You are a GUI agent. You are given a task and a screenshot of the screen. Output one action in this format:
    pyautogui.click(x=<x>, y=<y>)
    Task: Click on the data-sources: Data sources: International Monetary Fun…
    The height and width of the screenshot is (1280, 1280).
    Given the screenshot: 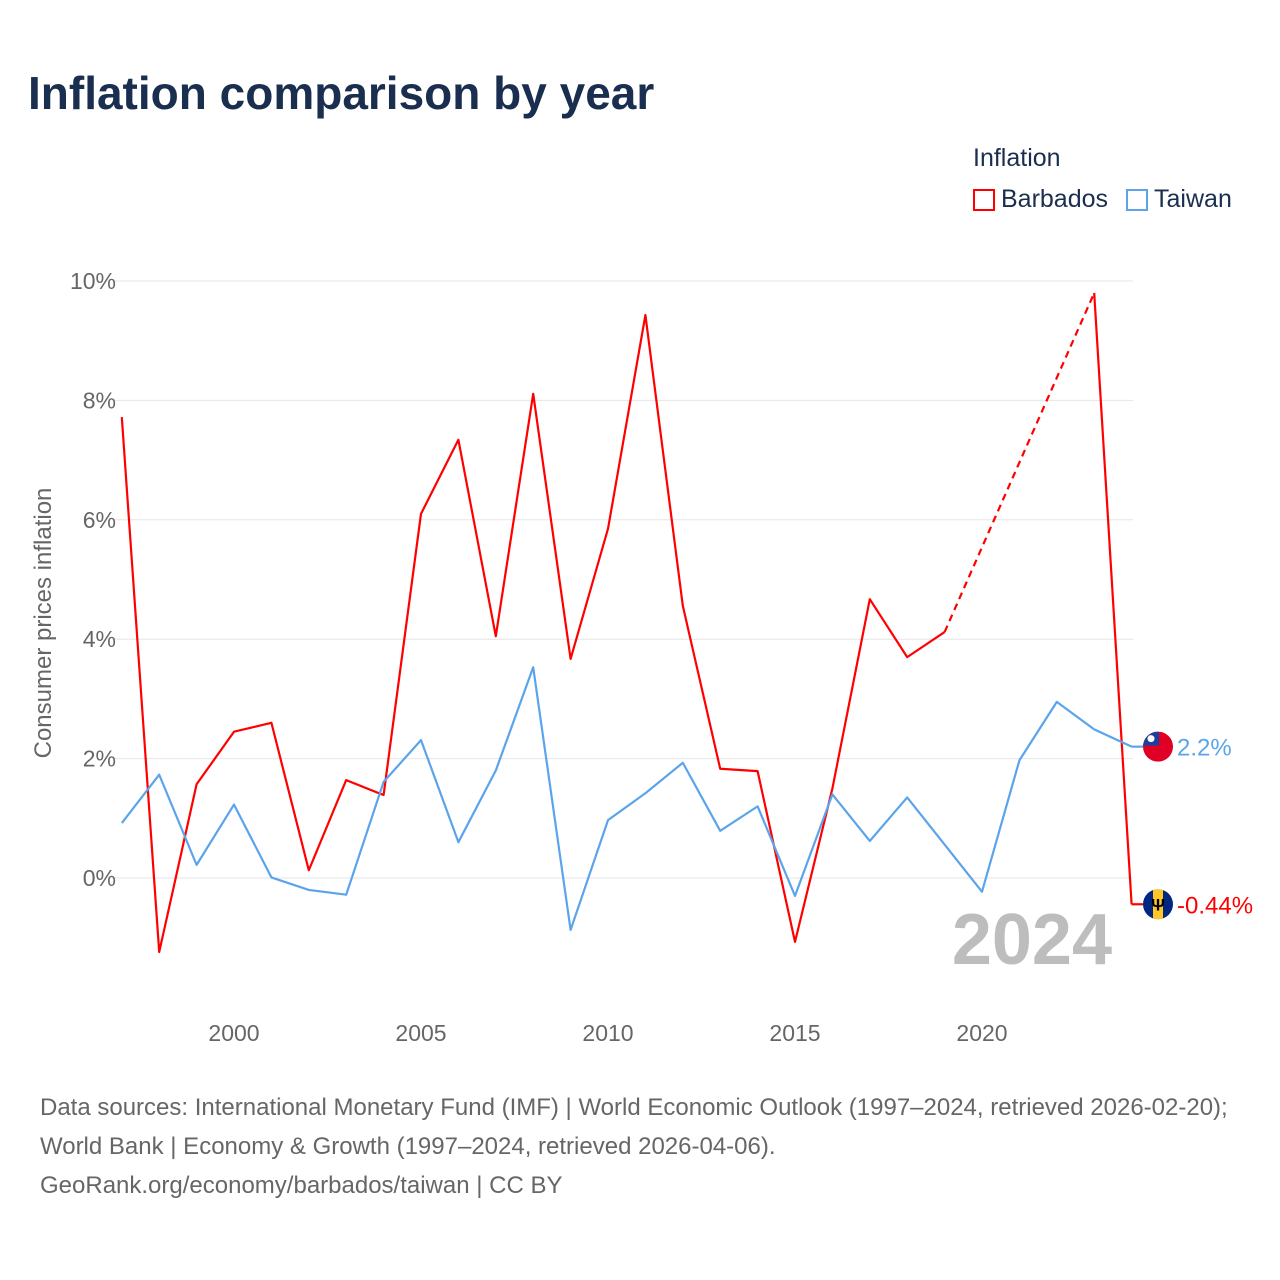 What is the action you would take?
    pyautogui.click(x=634, y=1127)
    